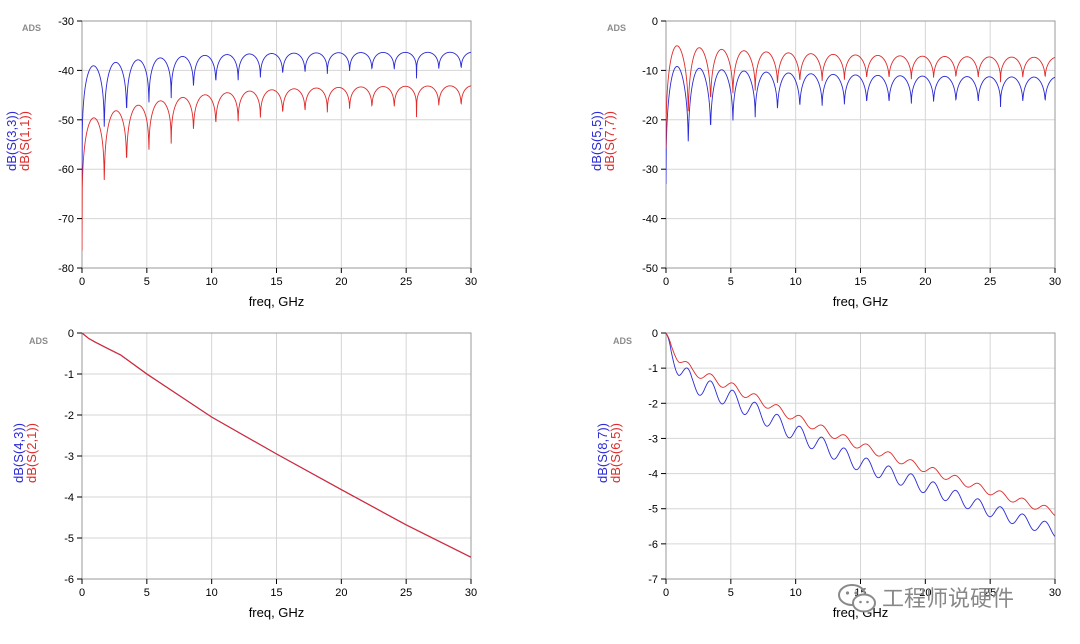 The height and width of the screenshot is (644, 1080). I want to click on y-axis-ticks: 0 -1 -2 -3 -4 -5 -6 -7, so click(657, 457).